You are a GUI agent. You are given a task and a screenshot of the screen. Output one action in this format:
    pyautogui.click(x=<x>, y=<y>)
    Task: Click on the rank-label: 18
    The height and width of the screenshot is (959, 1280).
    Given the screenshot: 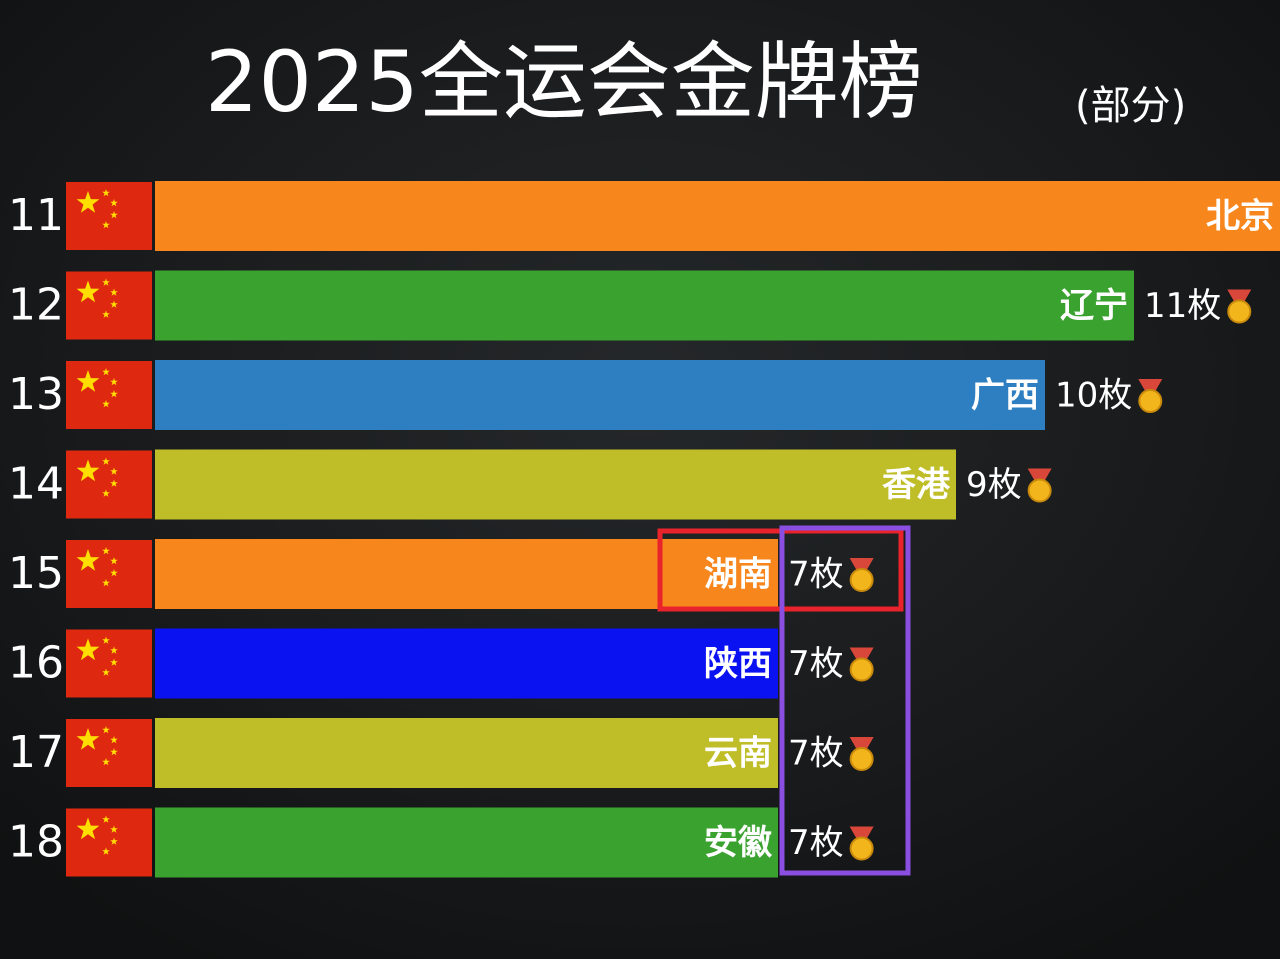 What is the action you would take?
    pyautogui.click(x=36, y=842)
    